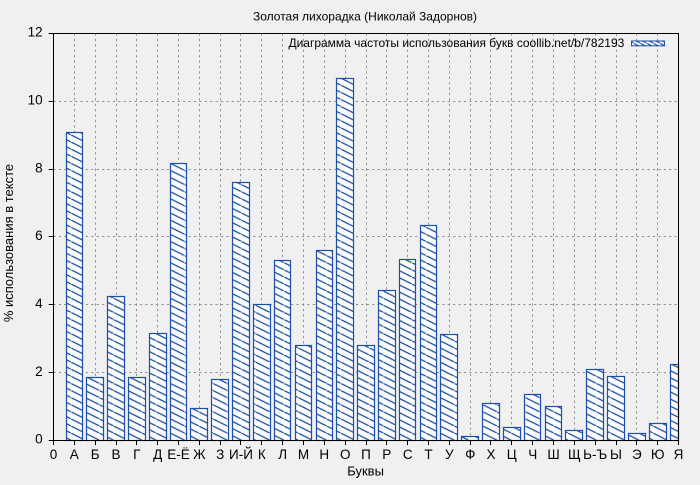 The height and width of the screenshot is (485, 700). What do you see at coordinates (553, 454) in the screenshot?
I see `svg-text: Ш` at bounding box center [553, 454].